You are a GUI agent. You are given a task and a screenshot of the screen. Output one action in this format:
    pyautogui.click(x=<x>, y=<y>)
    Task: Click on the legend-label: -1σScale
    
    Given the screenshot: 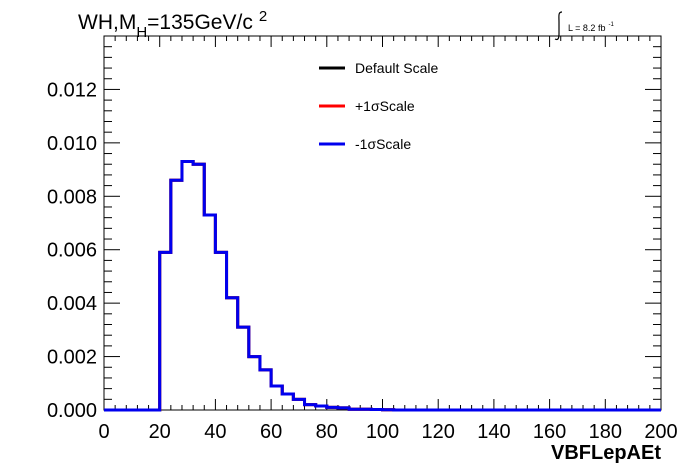 What is the action you would take?
    pyautogui.click(x=383, y=144)
    